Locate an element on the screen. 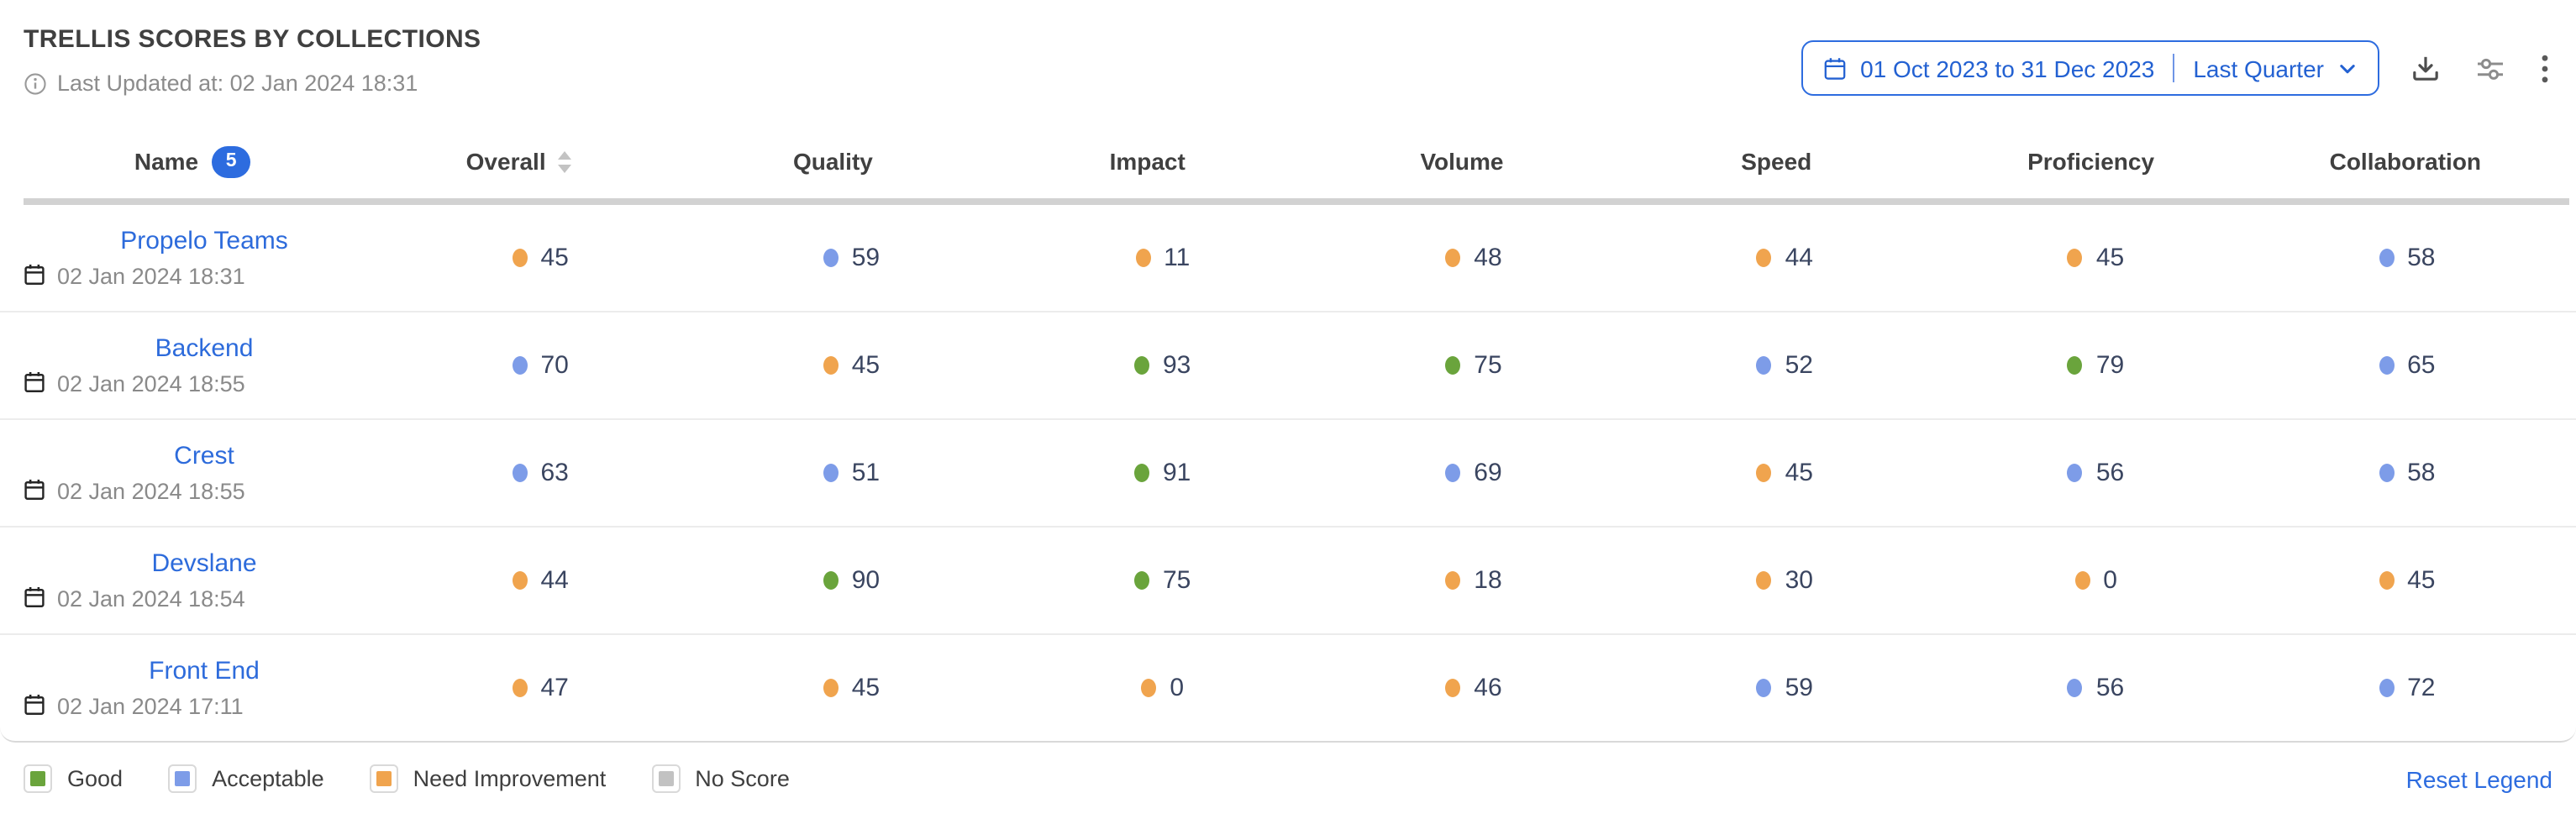 This screenshot has height=840, width=2576. collection-updated: 02 Jan 2024 18:54 is located at coordinates (204, 598).